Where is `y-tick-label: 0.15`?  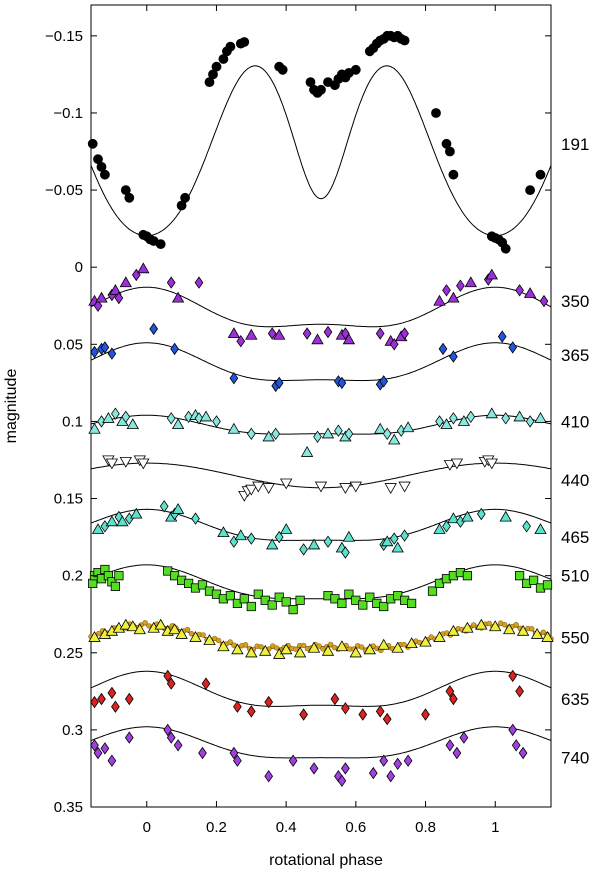 y-tick-label: 0.15 is located at coordinates (68, 499).